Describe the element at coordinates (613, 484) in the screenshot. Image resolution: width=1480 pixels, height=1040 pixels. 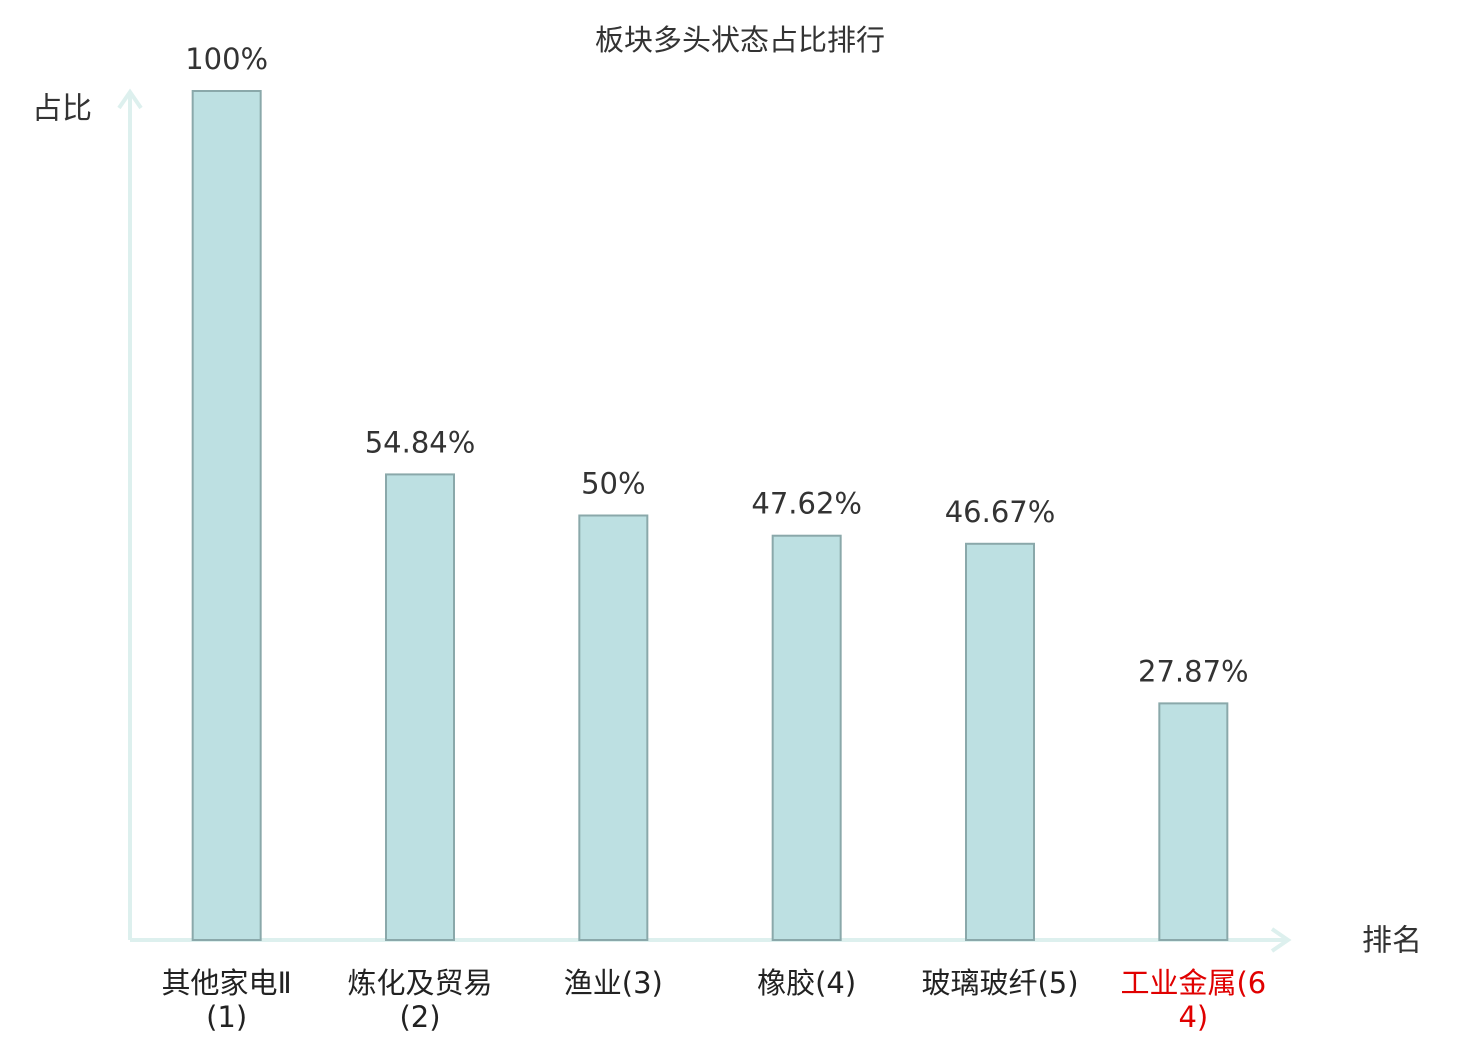
I see `value-label: 50%` at that location.